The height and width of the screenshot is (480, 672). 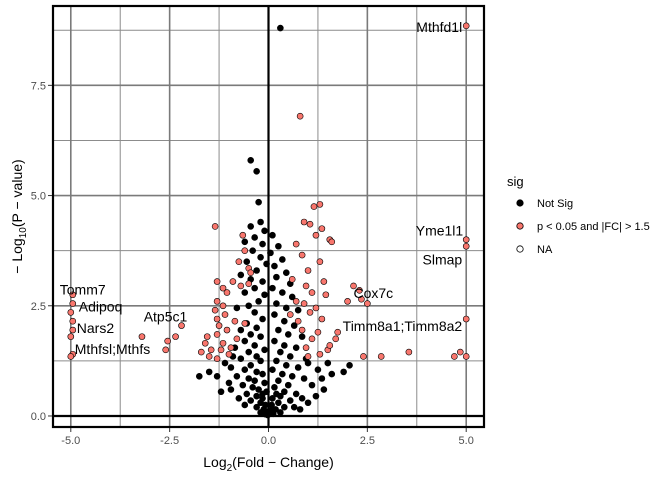 I want to click on point-label: Slmap, so click(x=443, y=259).